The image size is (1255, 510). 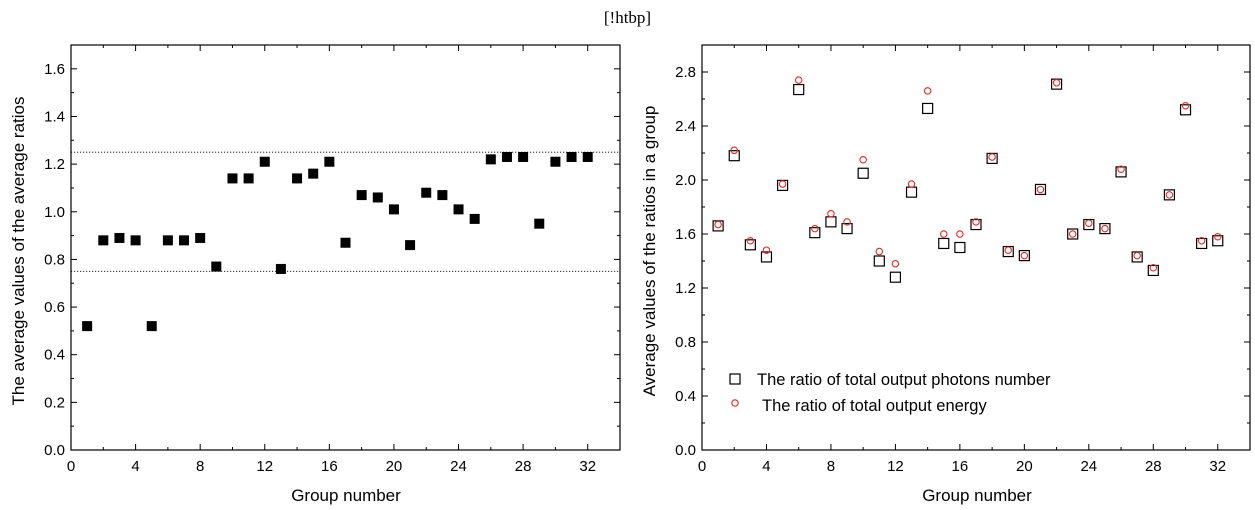 I want to click on right-y-tick-label: 0.0, so click(x=685, y=450).